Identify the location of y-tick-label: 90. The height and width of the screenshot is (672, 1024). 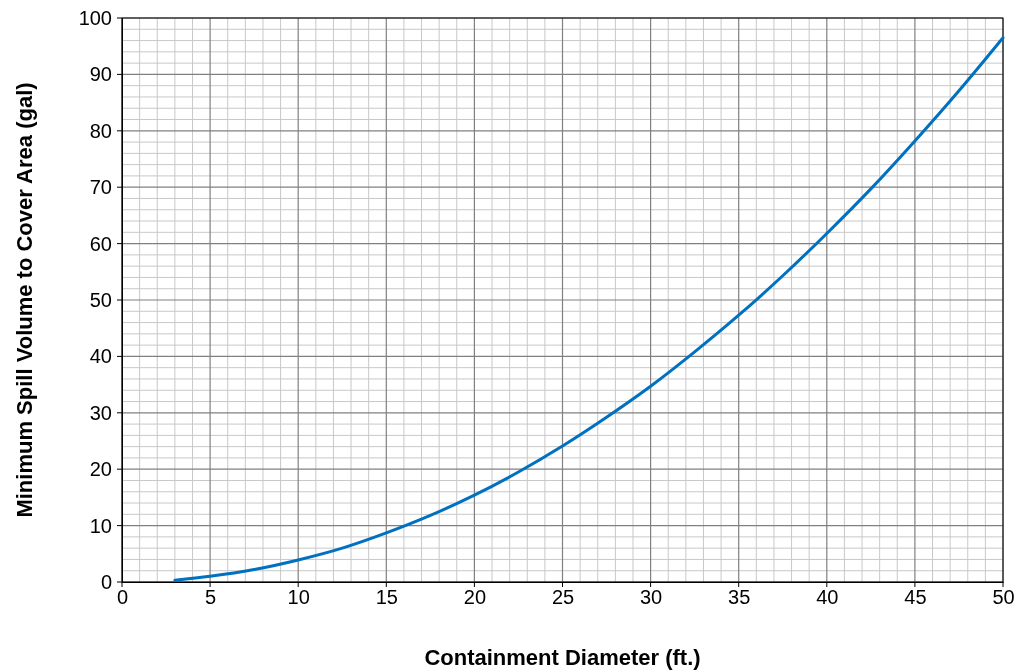
(100, 74).